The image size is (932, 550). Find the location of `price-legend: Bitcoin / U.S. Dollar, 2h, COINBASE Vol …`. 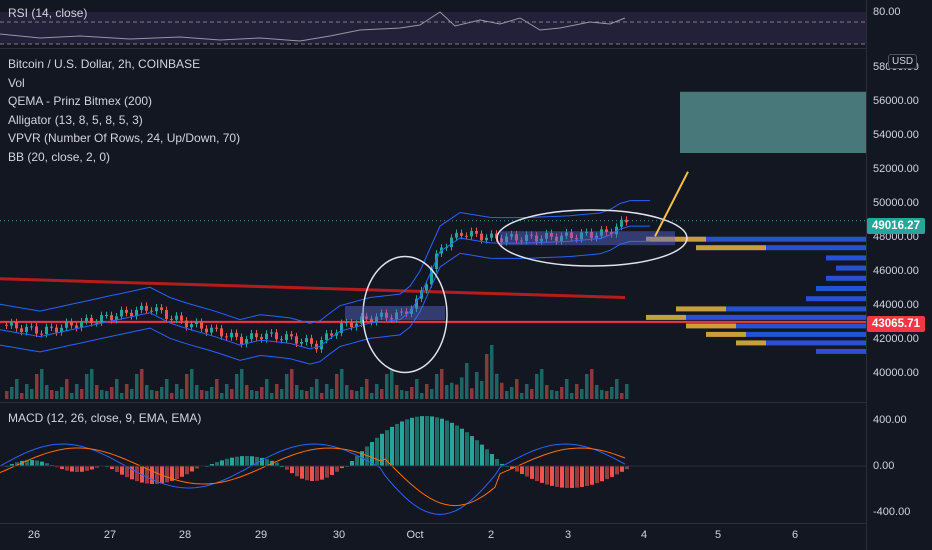

price-legend: Bitcoin / U.S. Dollar, 2h, COINBASE Vol … is located at coordinates (124, 110).